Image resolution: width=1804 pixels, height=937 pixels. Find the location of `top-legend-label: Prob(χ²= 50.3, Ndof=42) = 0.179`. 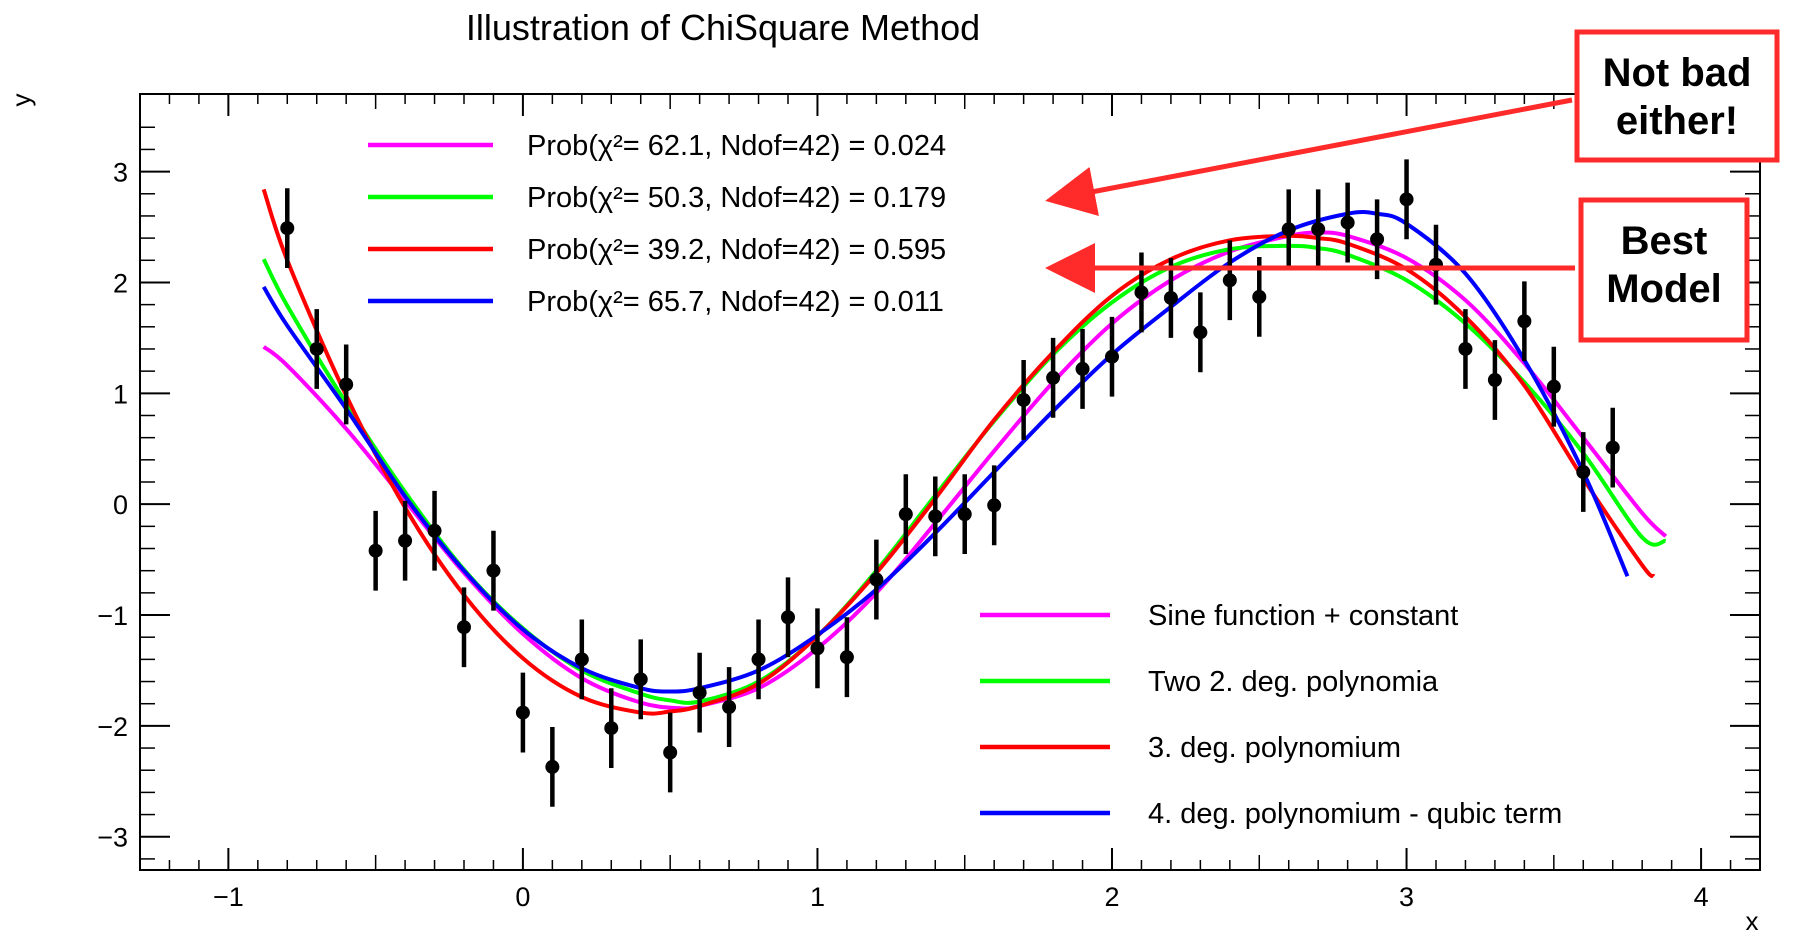

top-legend-label: Prob(χ²= 50.3, Ndof=42) = 0.179 is located at coordinates (736, 198).